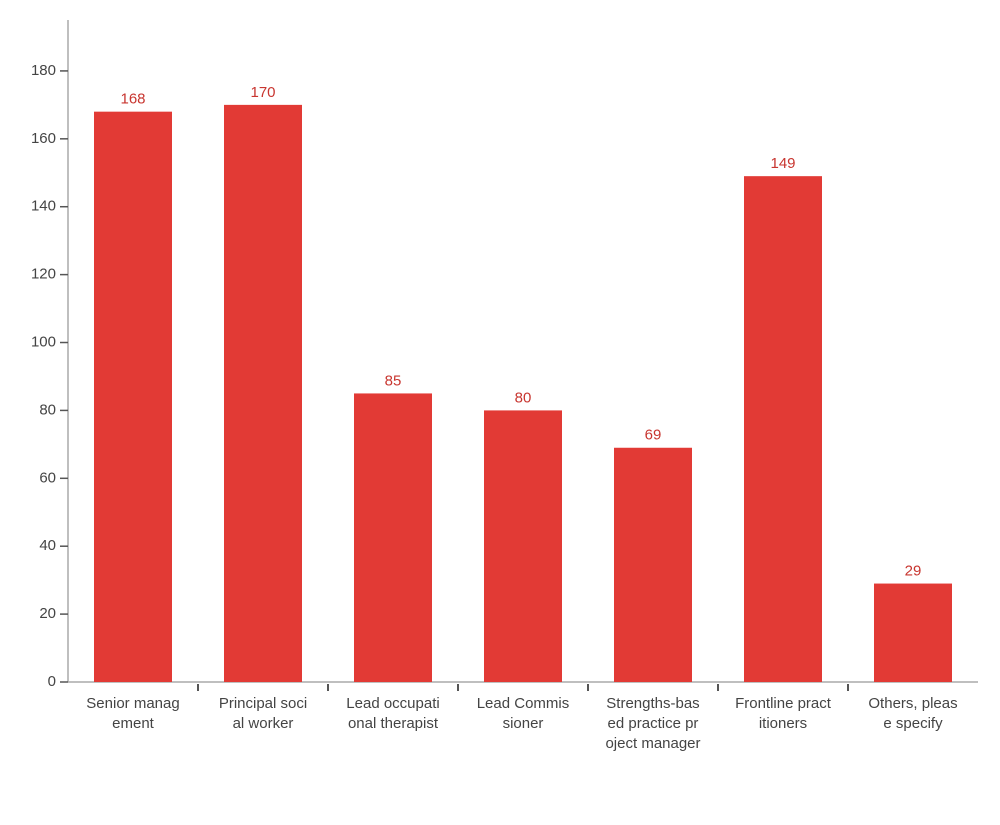 The height and width of the screenshot is (825, 1000). What do you see at coordinates (43, 341) in the screenshot?
I see `y-tick-label: 100` at bounding box center [43, 341].